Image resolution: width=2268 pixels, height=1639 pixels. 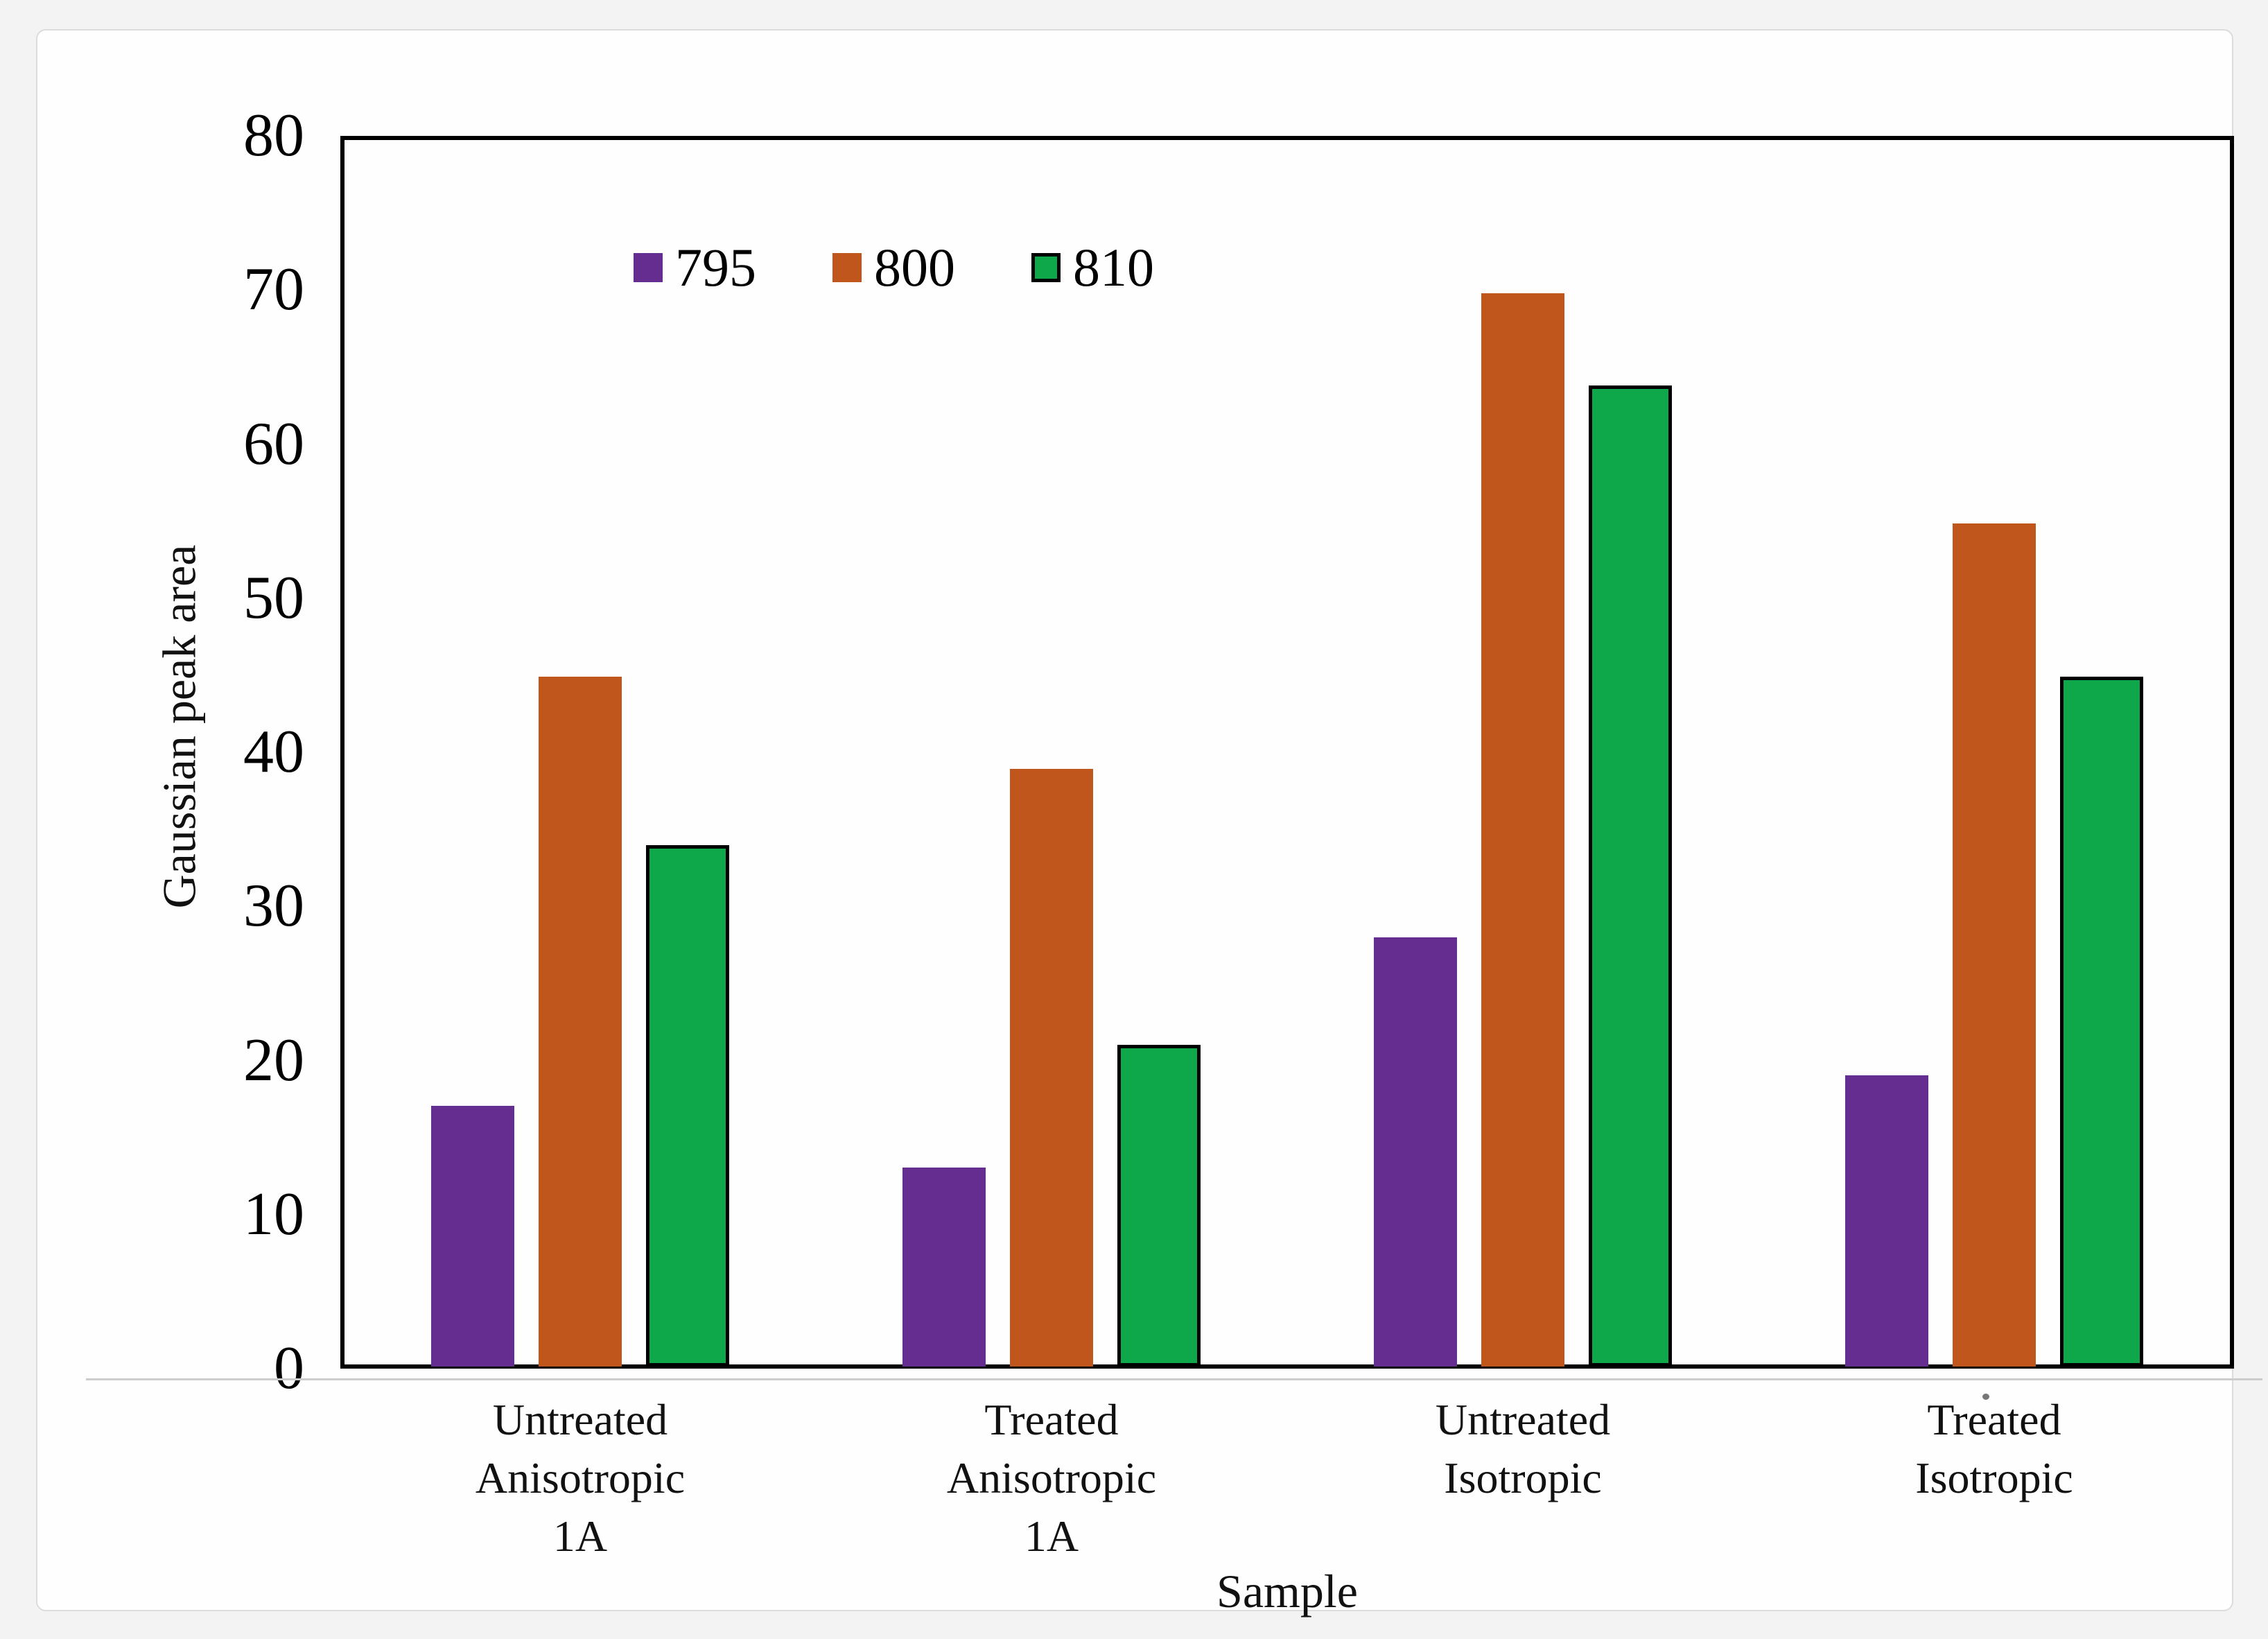 What do you see at coordinates (273, 135) in the screenshot?
I see `y-tick-label-80: 80` at bounding box center [273, 135].